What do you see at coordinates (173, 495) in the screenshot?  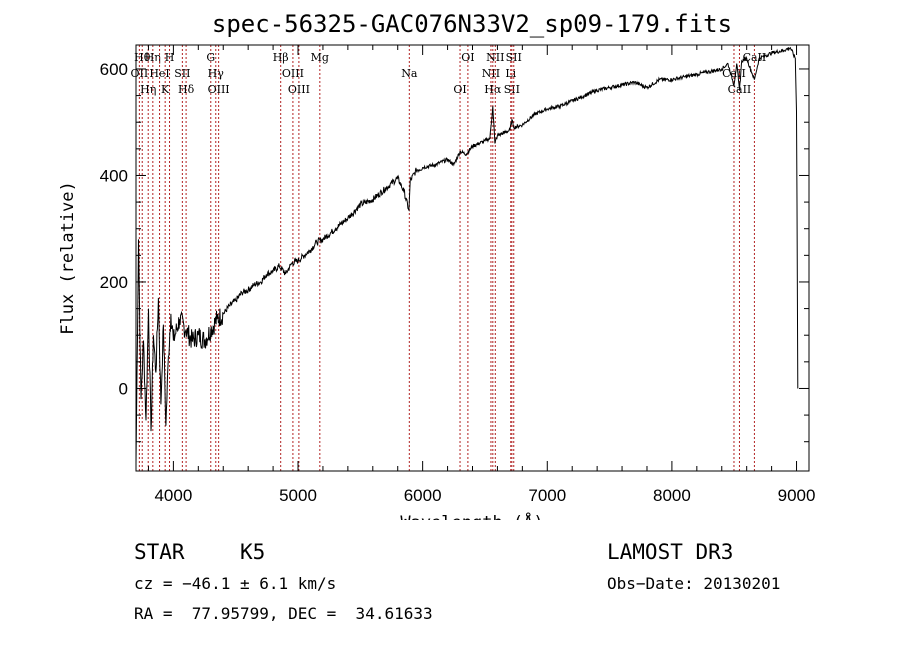 I see `x-tick-label-0: 4000` at bounding box center [173, 495].